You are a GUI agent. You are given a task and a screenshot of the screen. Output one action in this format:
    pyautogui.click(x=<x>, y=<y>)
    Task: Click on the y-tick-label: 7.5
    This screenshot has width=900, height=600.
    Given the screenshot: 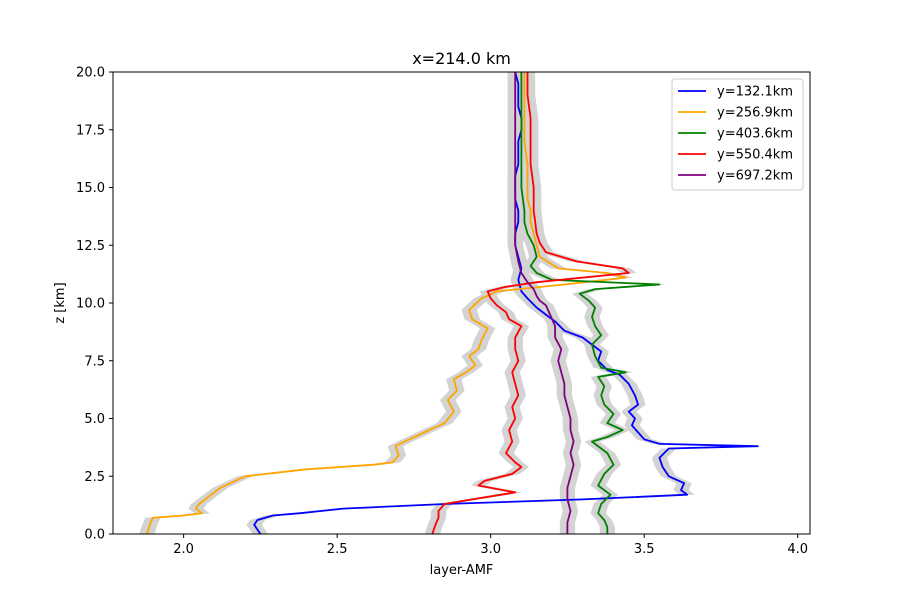 What is the action you would take?
    pyautogui.click(x=94, y=361)
    